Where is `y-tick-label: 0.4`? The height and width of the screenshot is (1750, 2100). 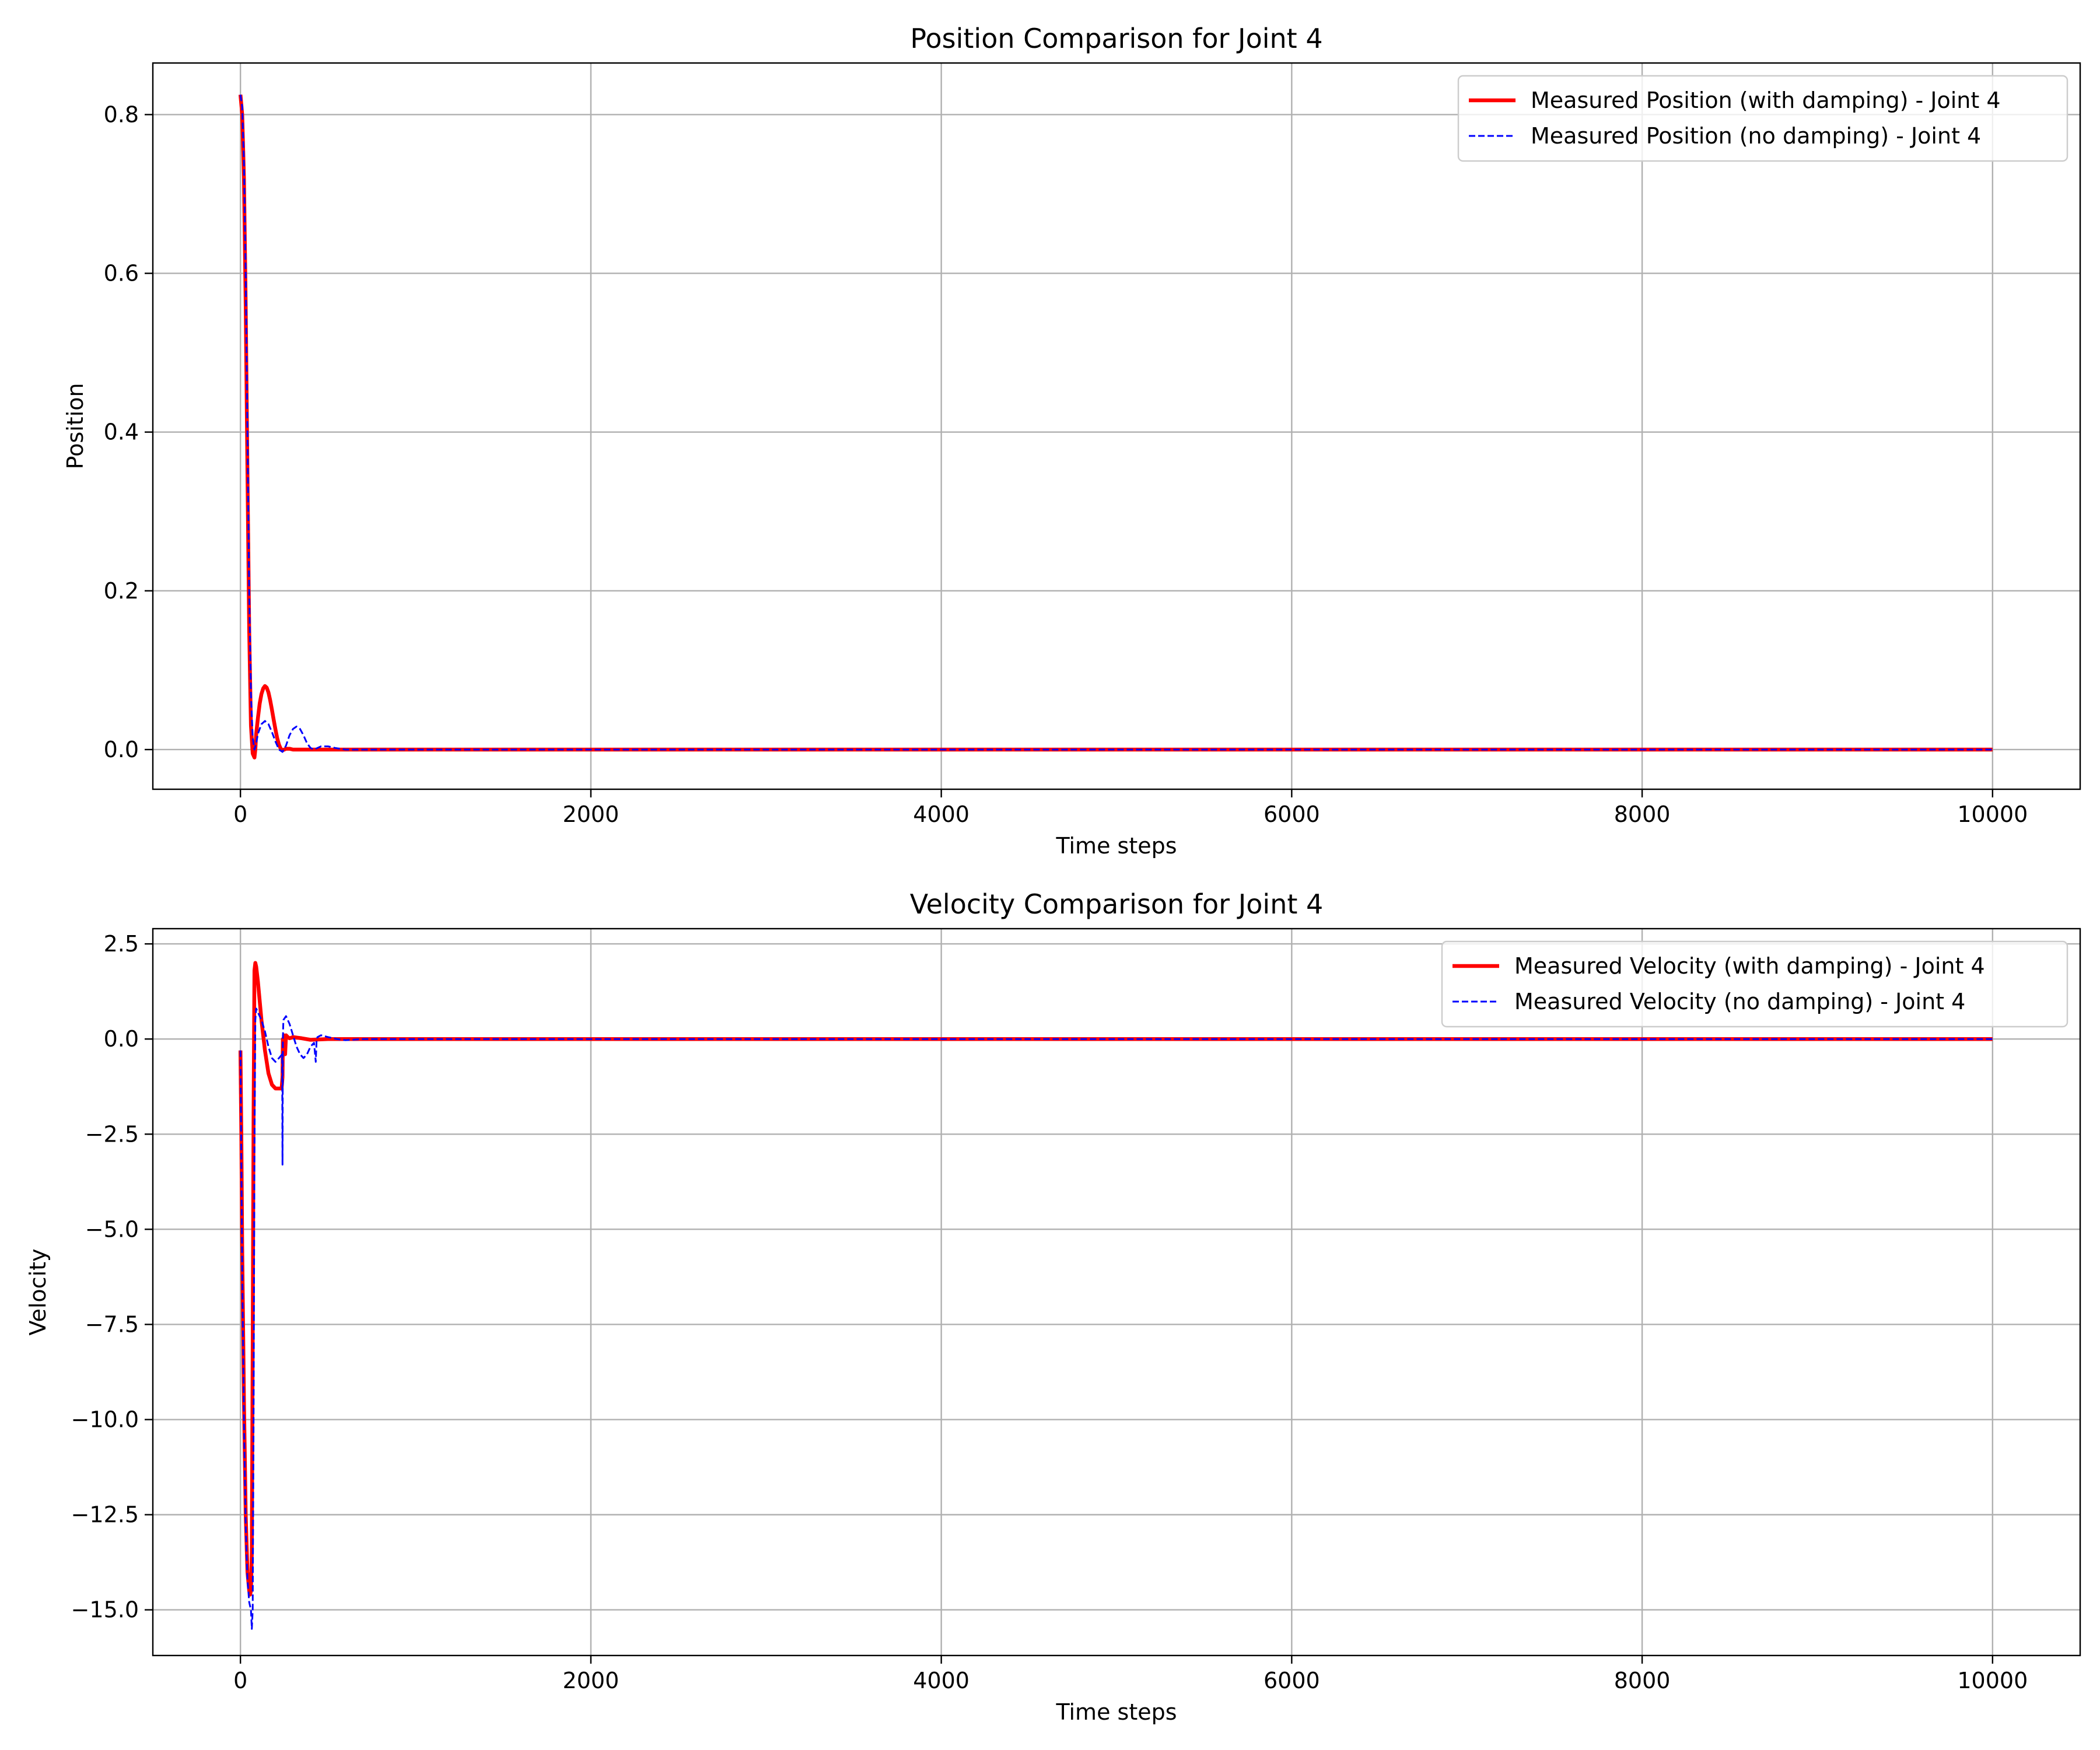 y-tick-label: 0.4 is located at coordinates (121, 432).